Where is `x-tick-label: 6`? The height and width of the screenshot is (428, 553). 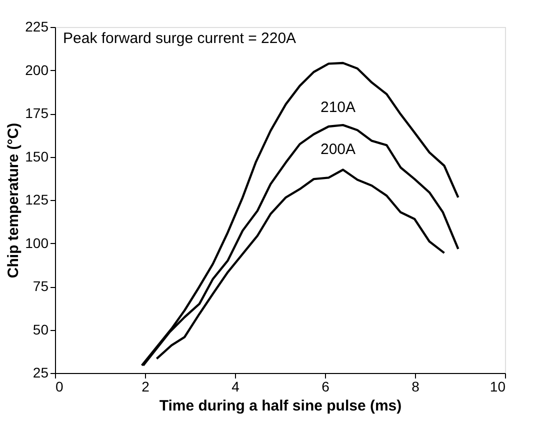
x-tick-label: 6 is located at coordinates (326, 386).